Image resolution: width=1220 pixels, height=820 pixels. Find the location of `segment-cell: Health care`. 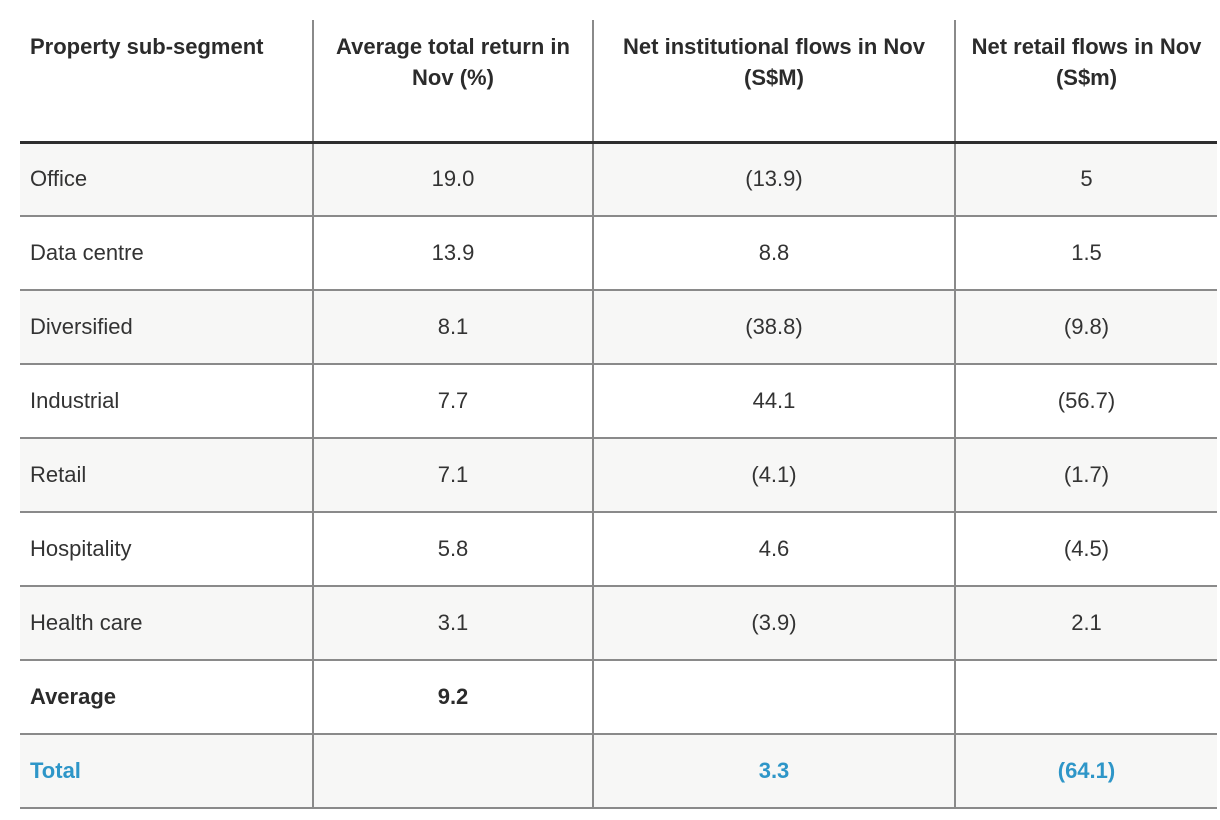

segment-cell: Health care is located at coordinates (167, 623).